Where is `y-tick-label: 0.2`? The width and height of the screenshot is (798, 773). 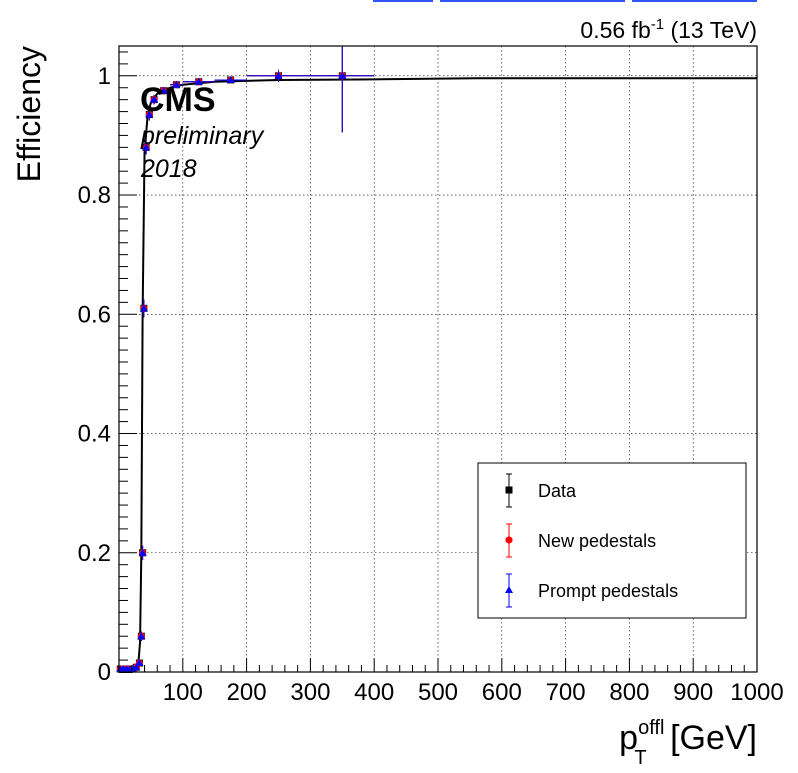 y-tick-label: 0.2 is located at coordinates (94, 553).